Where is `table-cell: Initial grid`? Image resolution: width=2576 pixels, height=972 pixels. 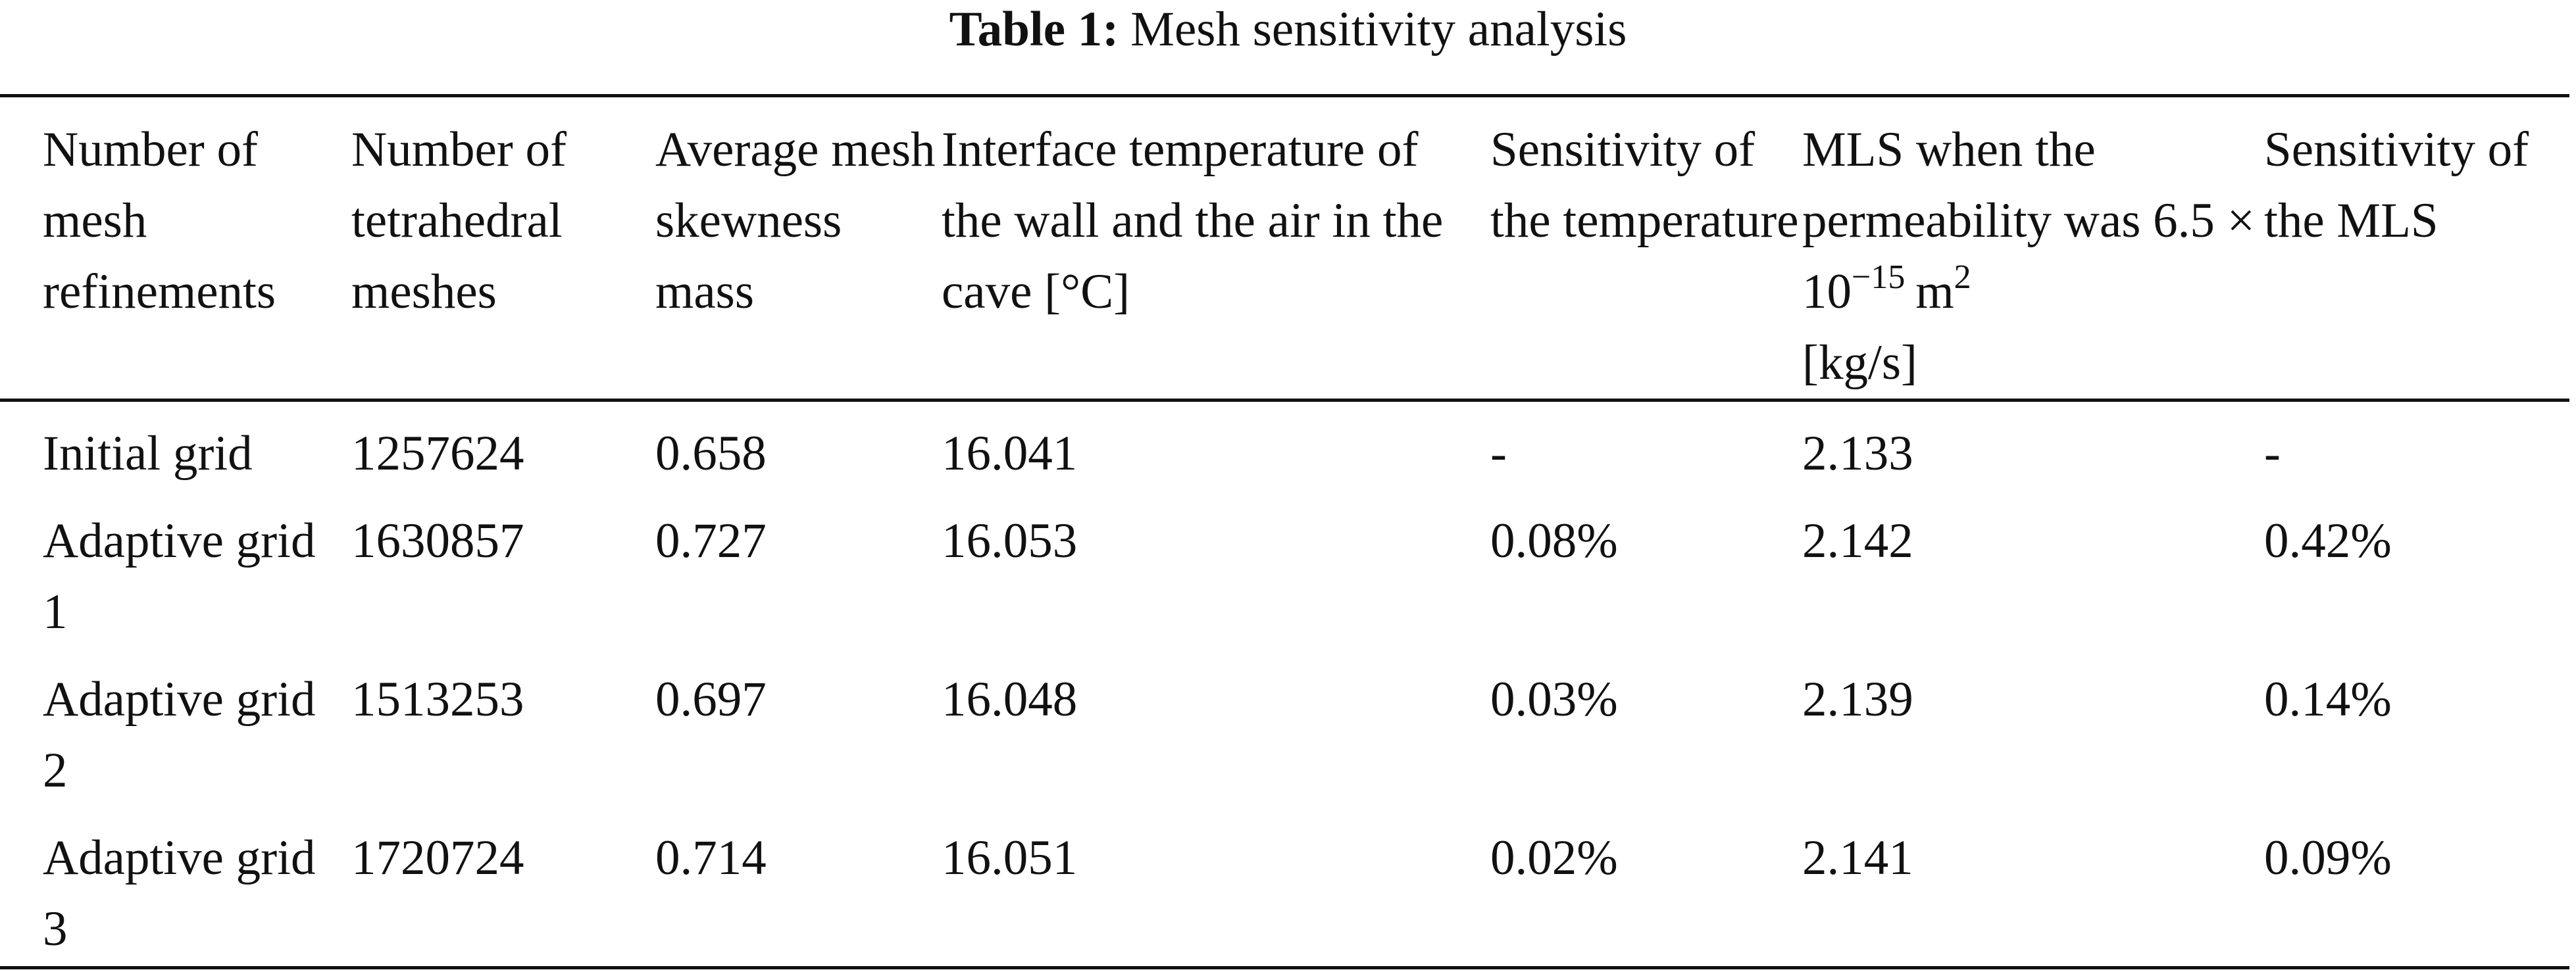 table-cell: Initial grid is located at coordinates (148, 453).